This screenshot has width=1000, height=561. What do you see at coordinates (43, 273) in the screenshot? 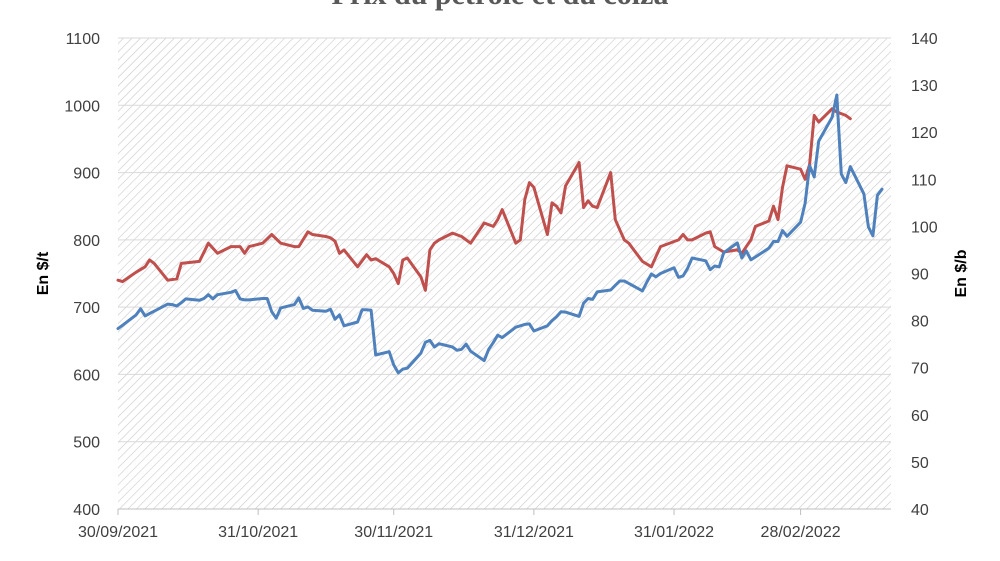
I see `y-axis-left-title: En $/t` at bounding box center [43, 273].